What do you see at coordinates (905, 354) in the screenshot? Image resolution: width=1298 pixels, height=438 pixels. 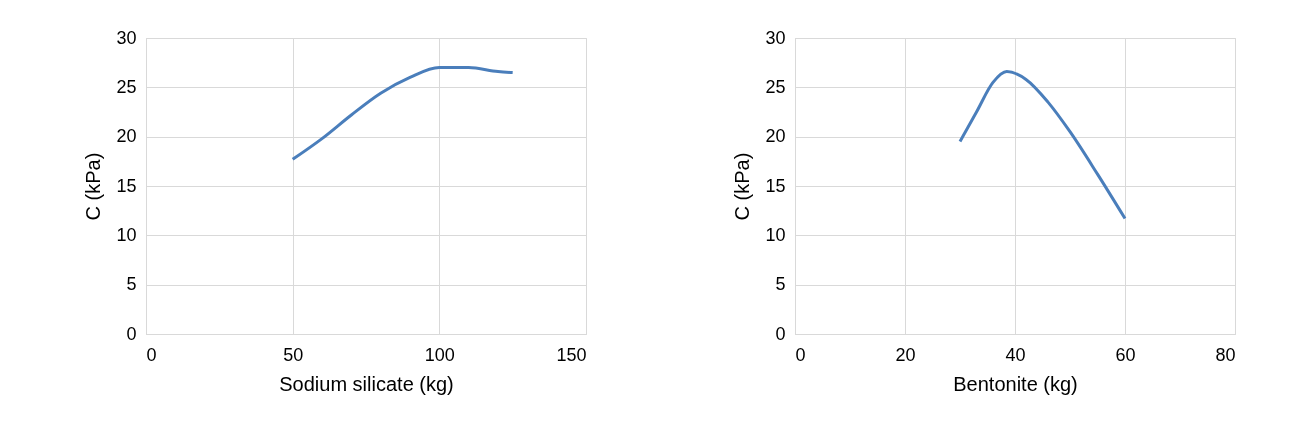 I see `x-tick-label: 20` at bounding box center [905, 354].